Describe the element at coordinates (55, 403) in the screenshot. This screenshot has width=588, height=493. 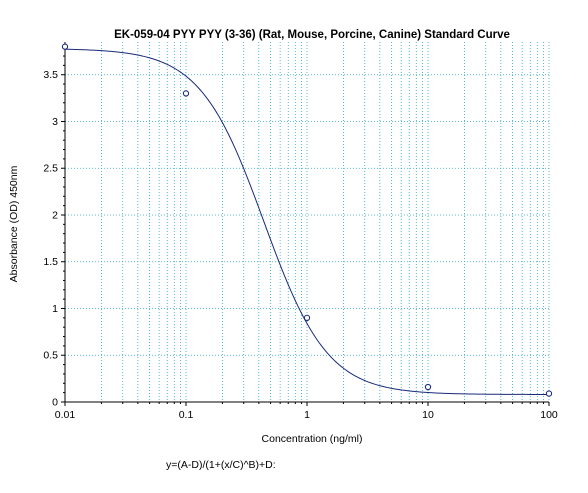
I see `y-tick-label: 0` at that location.